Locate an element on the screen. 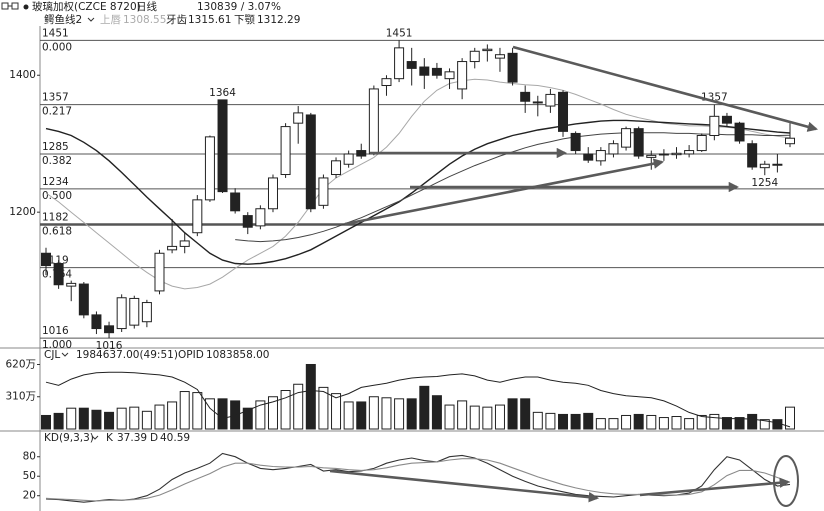 This screenshot has width=824, height=511. y-tick-label: 1200 is located at coordinates (22, 212).